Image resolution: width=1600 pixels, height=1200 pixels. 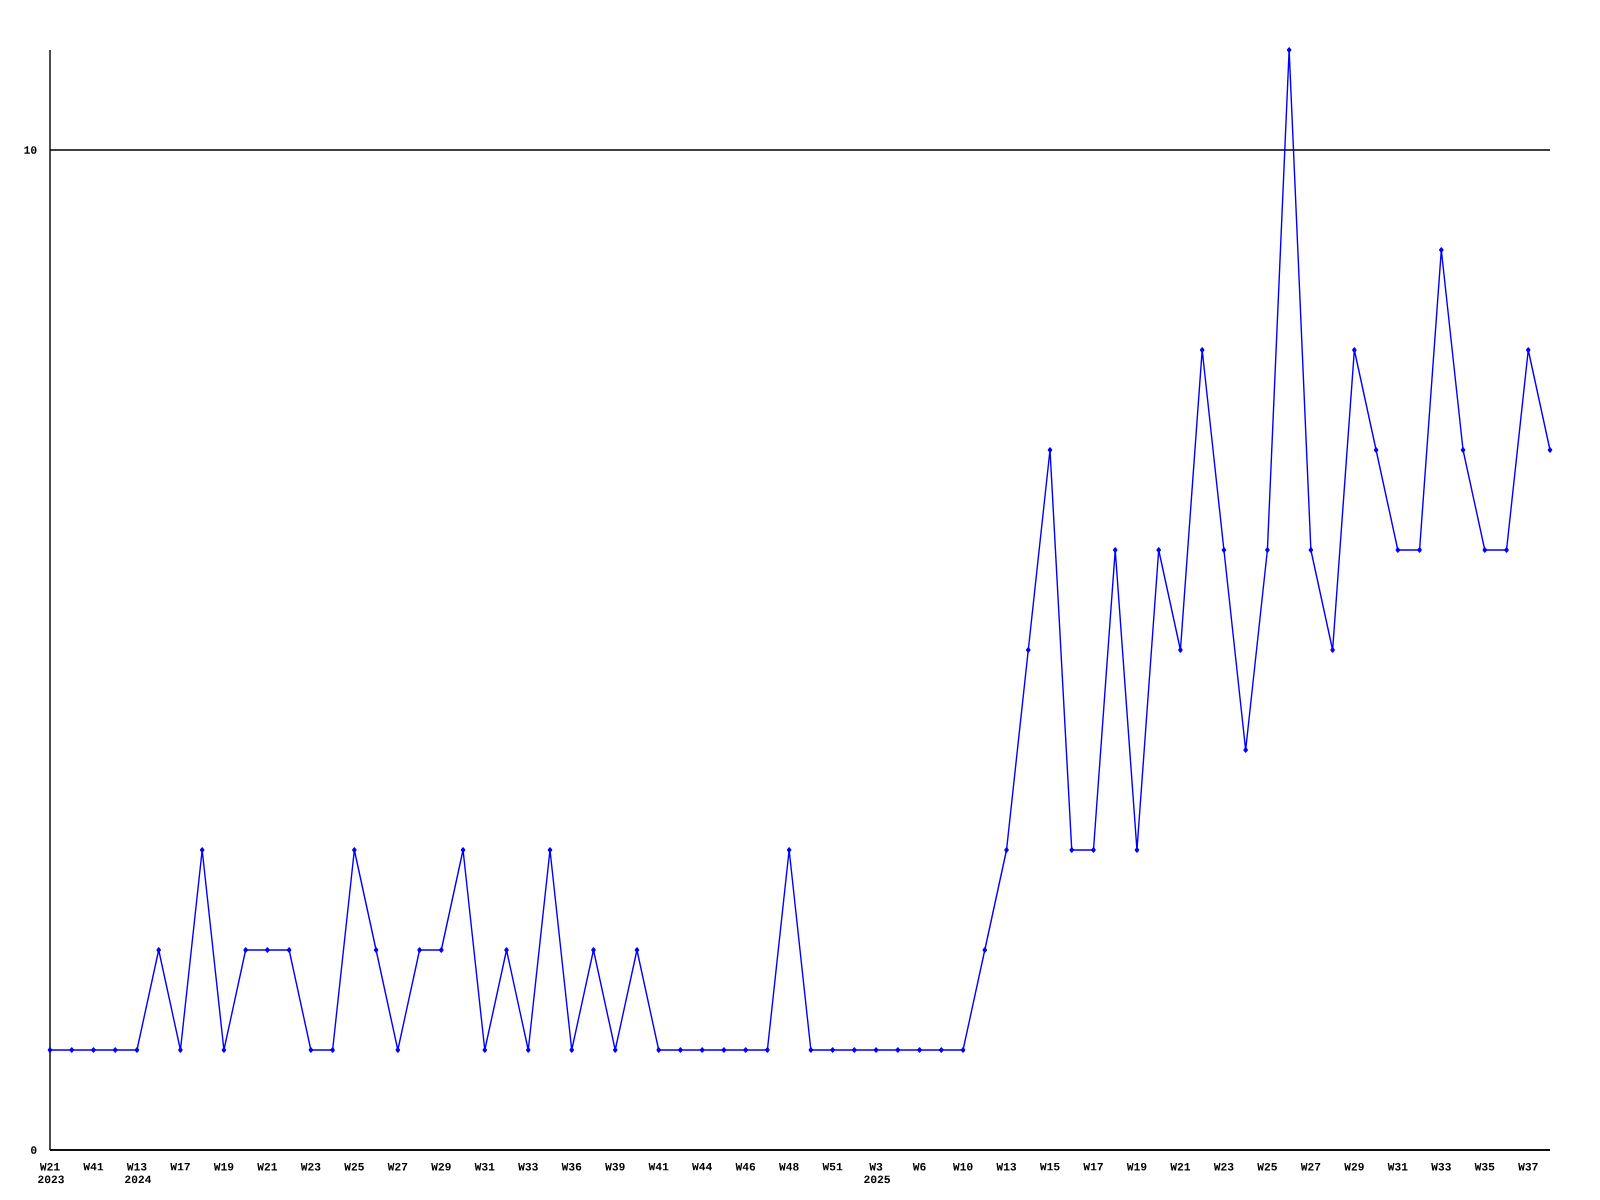 I want to click on x-tick-label: W35, so click(x=1484, y=1166).